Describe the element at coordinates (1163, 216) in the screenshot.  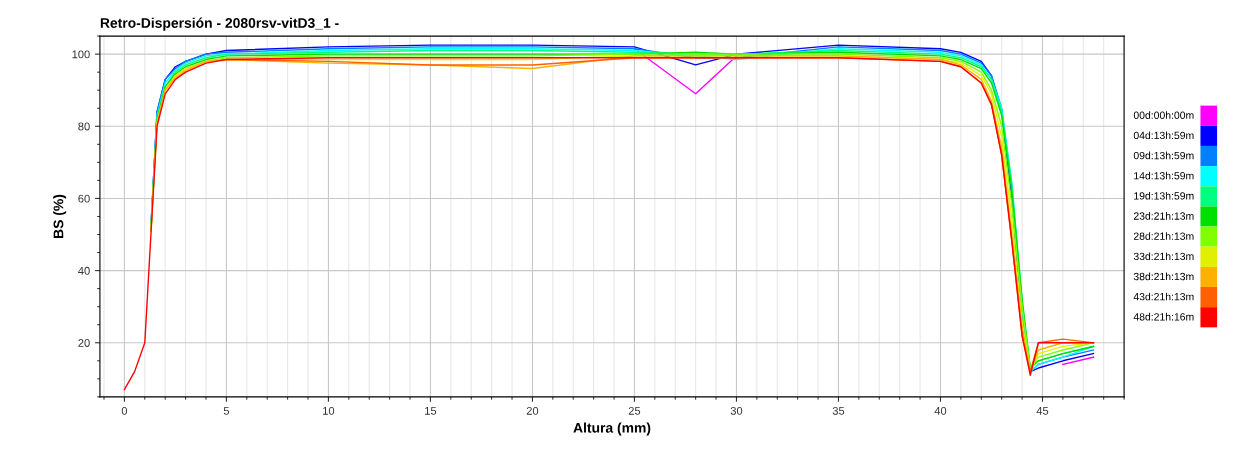
I see `legend-label: 23d:21h:13m` at that location.